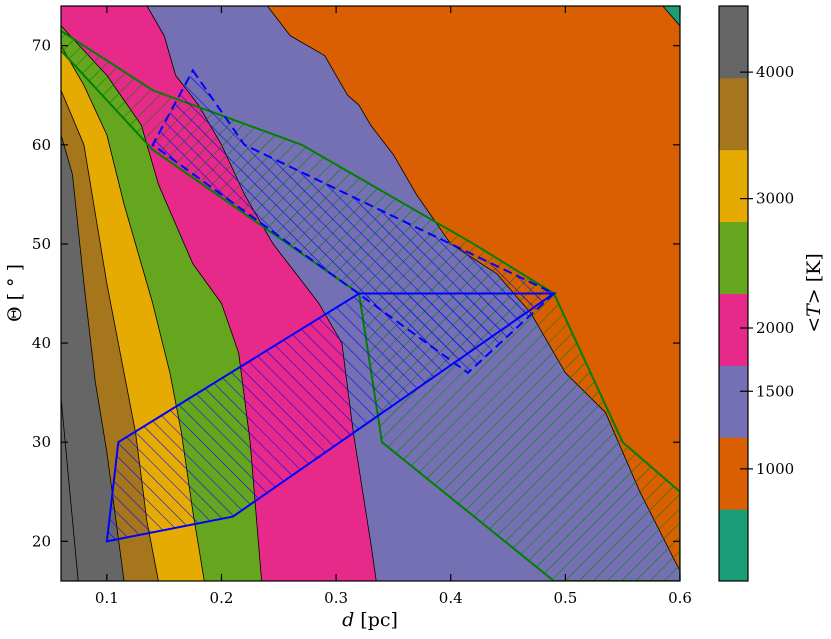 This screenshot has width=831, height=639. I want to click on colorbar-tick-label: 3000, so click(775, 199).